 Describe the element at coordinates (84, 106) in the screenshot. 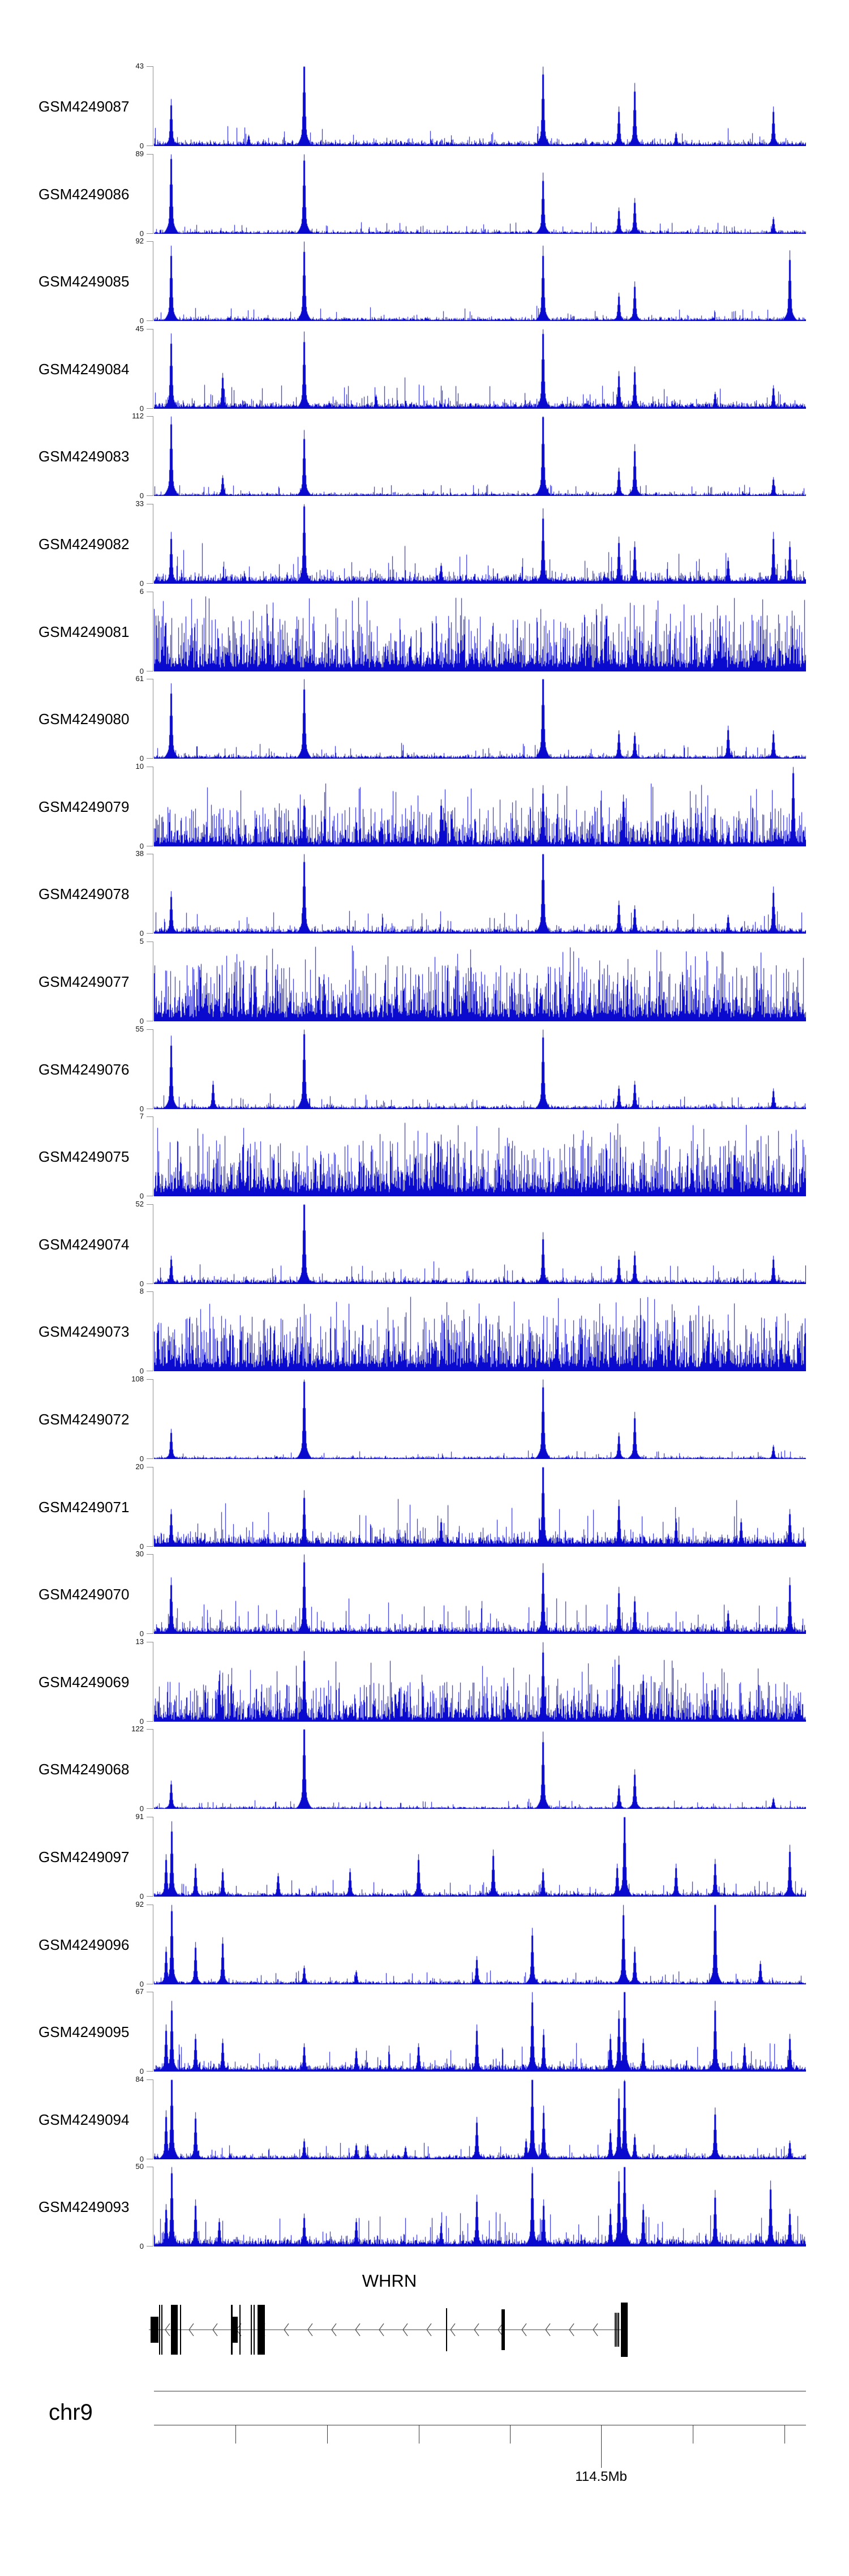

I see `track-label: GSM4249087` at that location.